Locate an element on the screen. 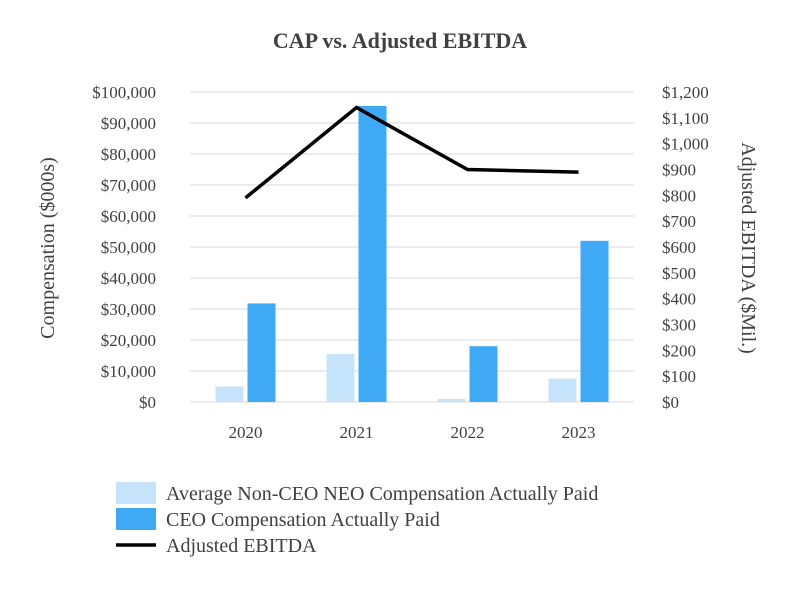 This screenshot has width=800, height=605. chart-title: CAP vs. Adjusted EBITDA is located at coordinates (400, 40).